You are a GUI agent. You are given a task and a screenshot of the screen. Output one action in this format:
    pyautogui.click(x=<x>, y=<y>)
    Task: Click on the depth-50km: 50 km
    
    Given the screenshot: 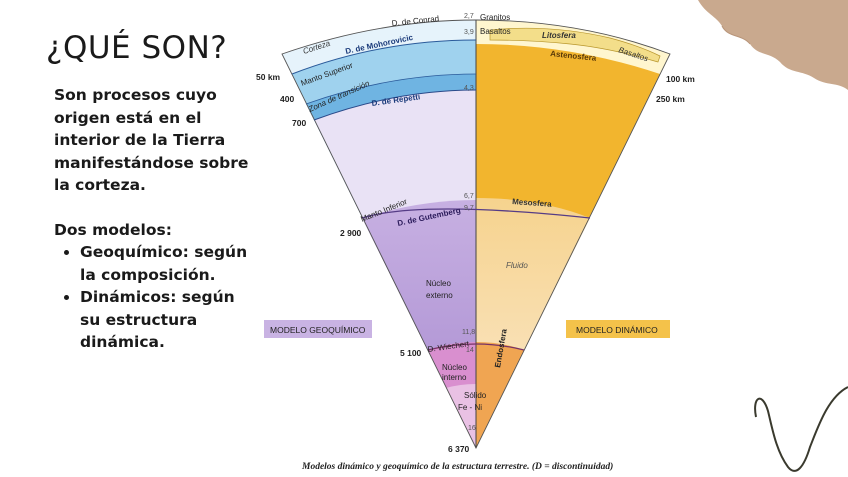 What is the action you would take?
    pyautogui.click(x=268, y=77)
    